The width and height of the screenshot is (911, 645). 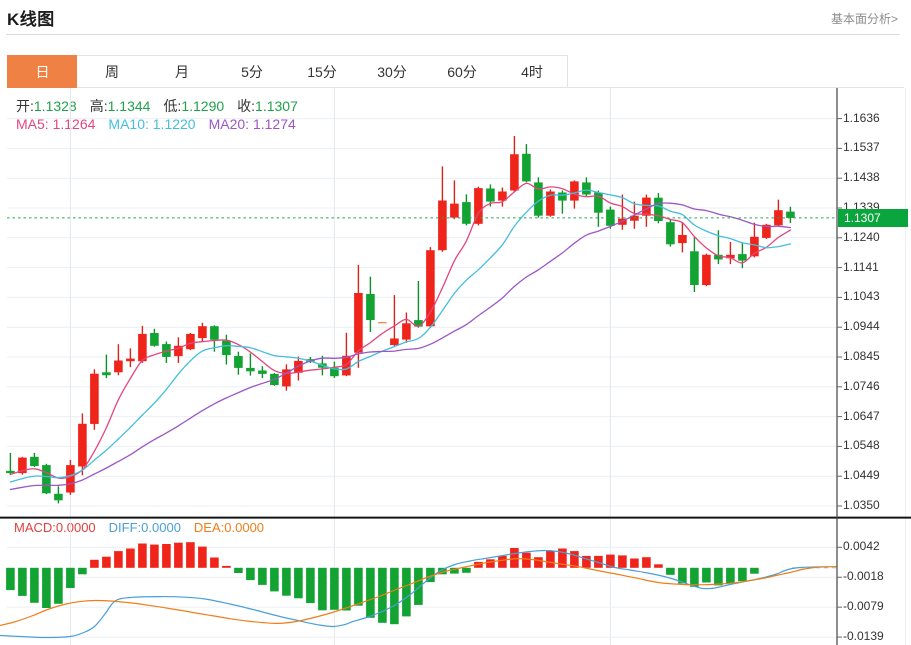 I want to click on ohlc-legend: 开:1.1328 高:1.1344 低:1.1290 收:1.1307, so click(x=163, y=106).